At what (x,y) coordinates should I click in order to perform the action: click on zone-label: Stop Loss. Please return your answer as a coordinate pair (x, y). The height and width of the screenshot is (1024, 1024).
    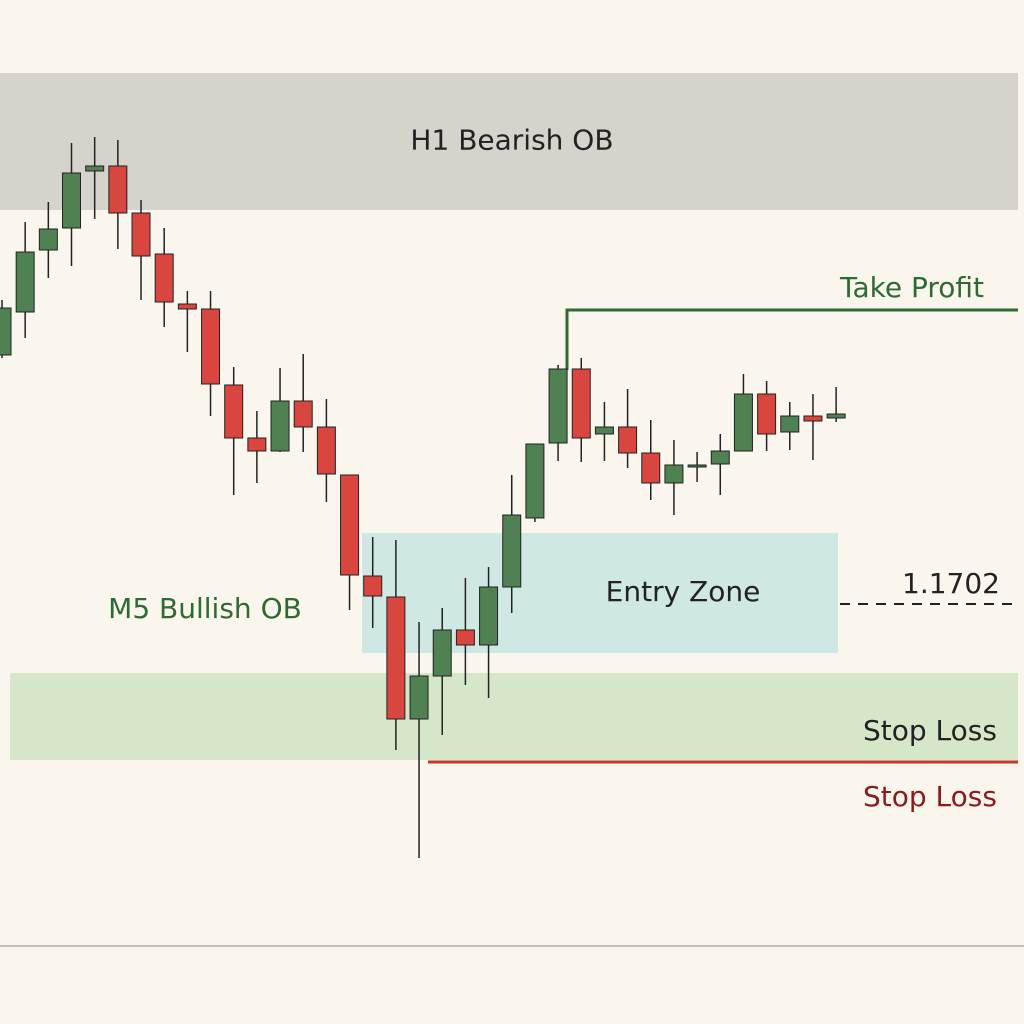
    Looking at the image, I should click on (930, 730).